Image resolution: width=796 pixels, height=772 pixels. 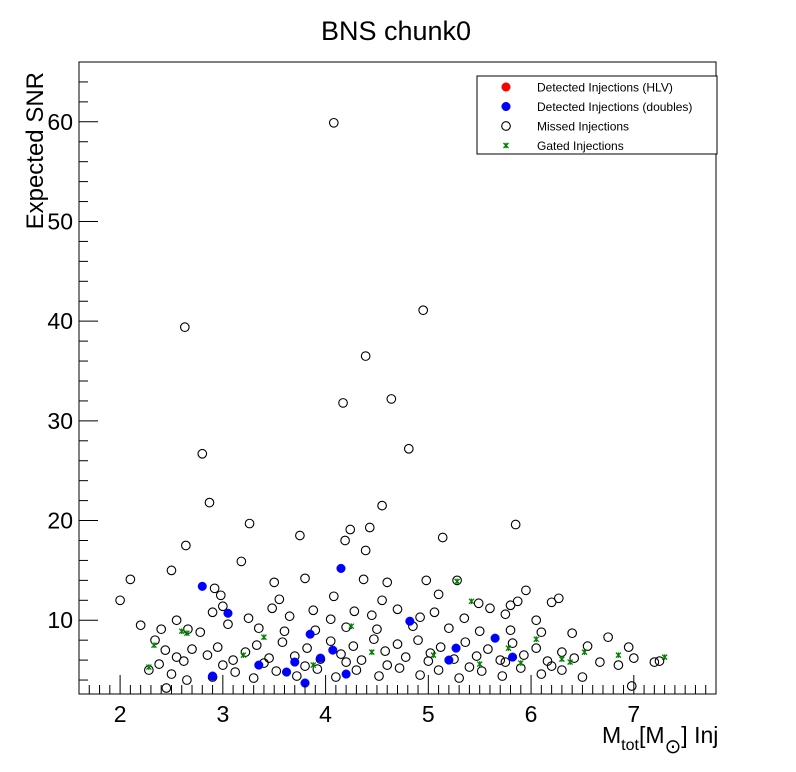 I want to click on svg-text: Mtot[M⊙] Inj, so click(x=660, y=740).